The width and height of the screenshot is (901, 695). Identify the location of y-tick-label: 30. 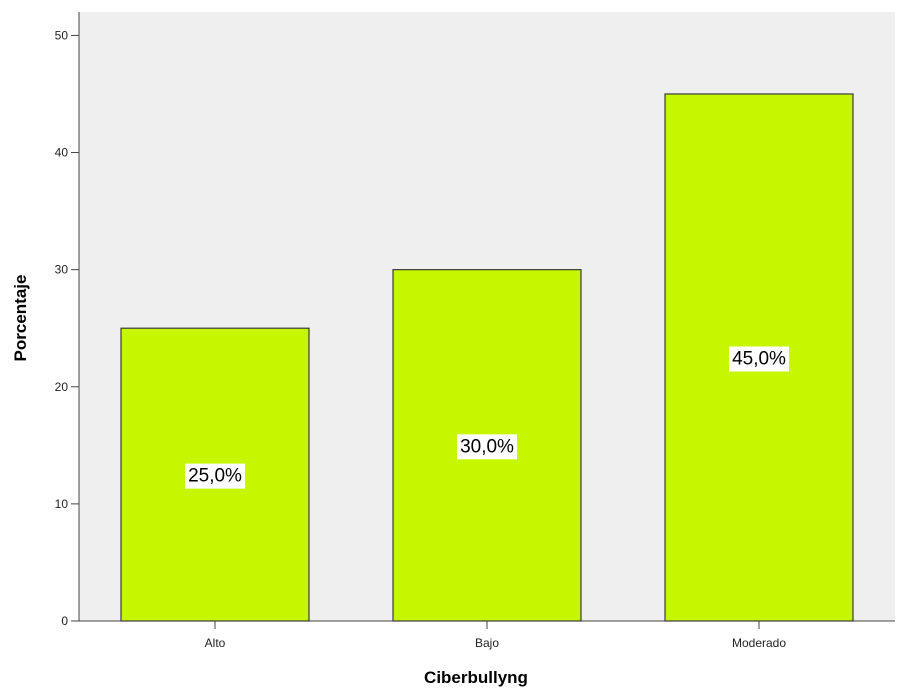
(62, 270).